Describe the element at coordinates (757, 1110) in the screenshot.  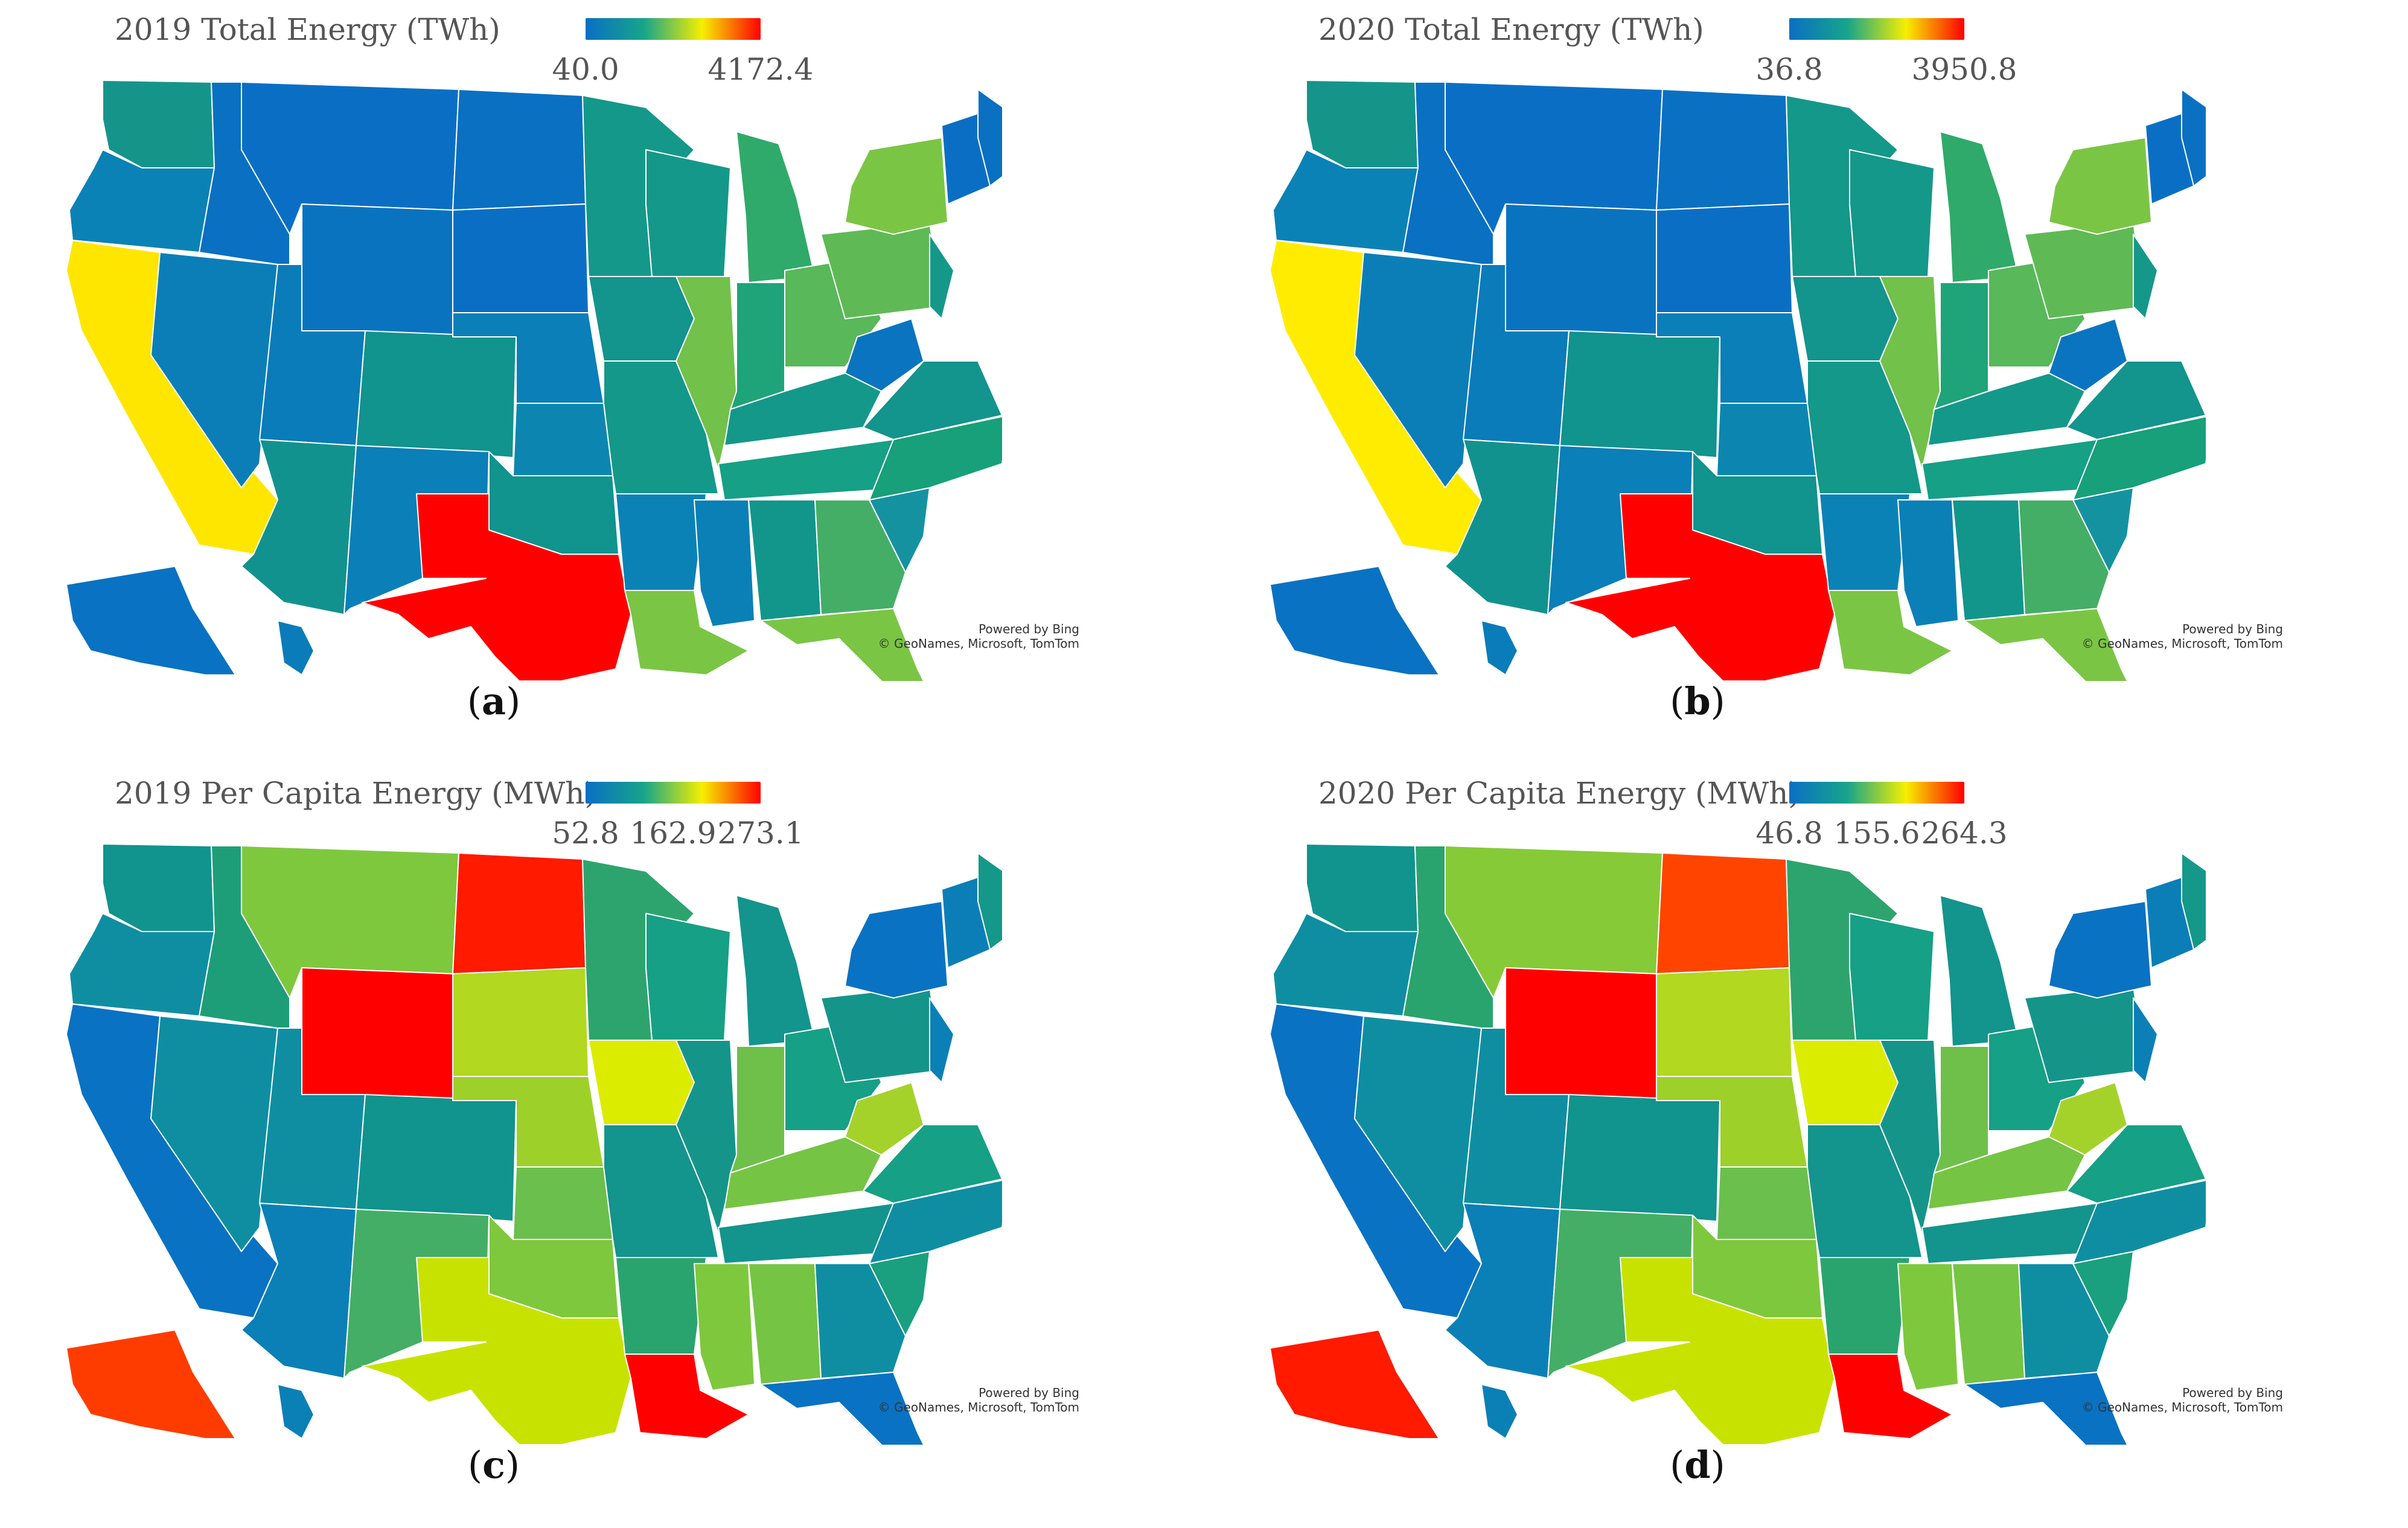
I see `state-in` at that location.